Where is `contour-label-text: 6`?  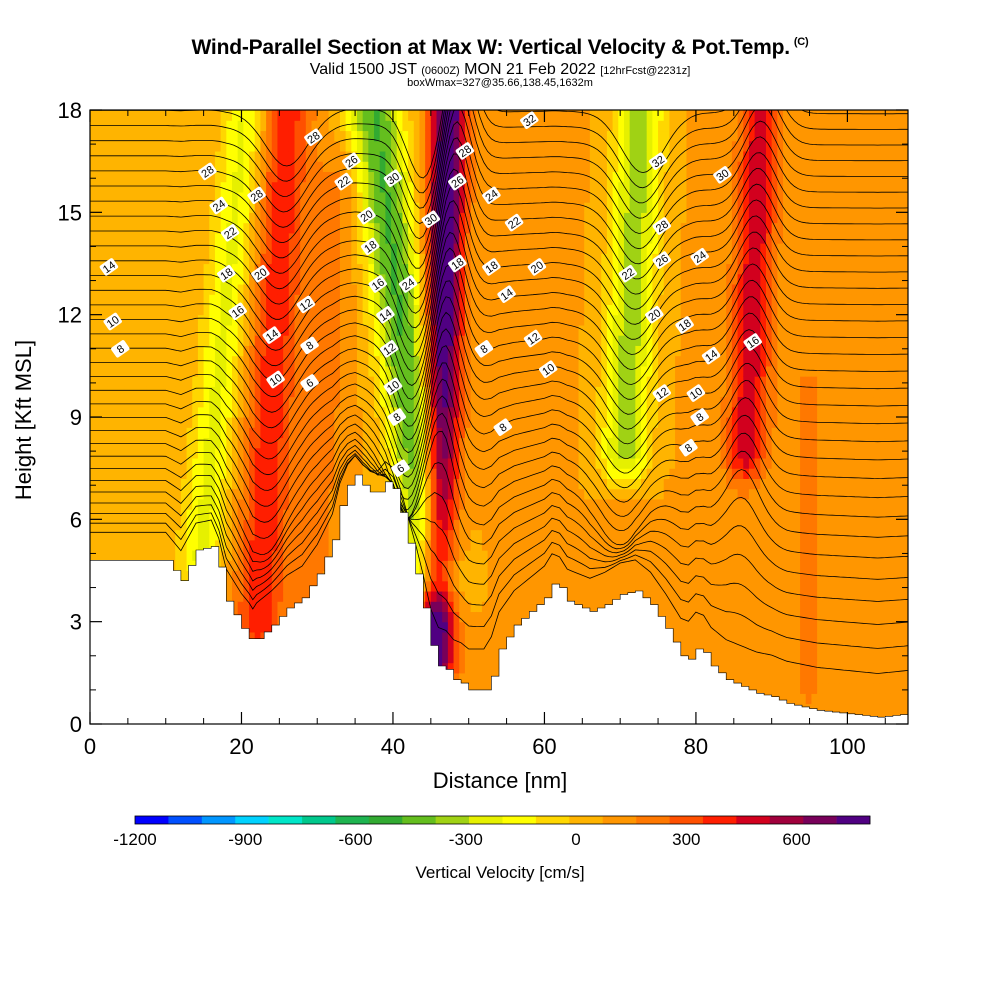 contour-label-text: 6 is located at coordinates (401, 468).